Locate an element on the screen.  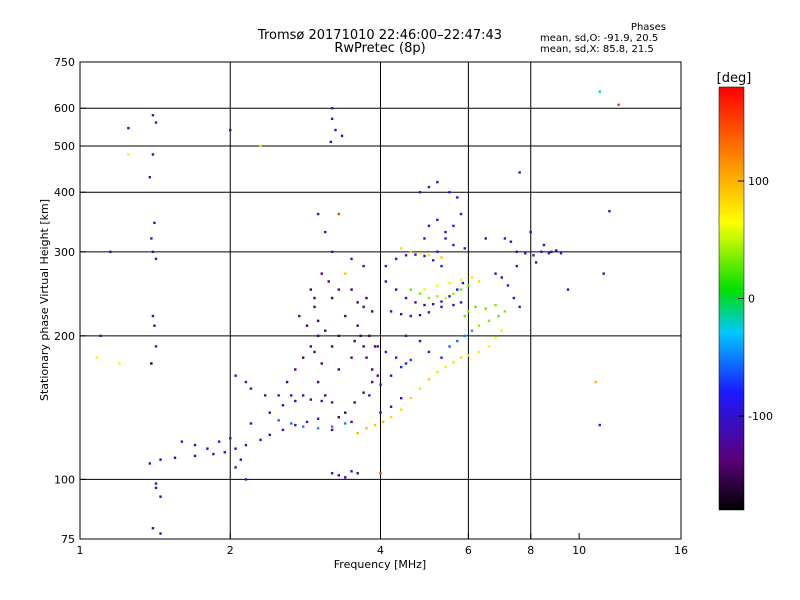
chart-subtitle: RwPretec (8p) is located at coordinates (380, 48).